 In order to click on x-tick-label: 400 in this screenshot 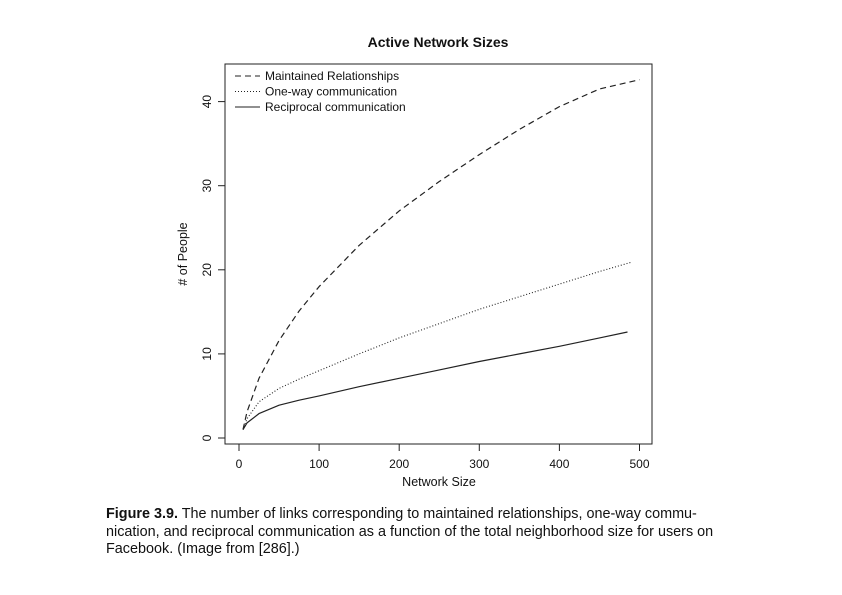, I will do `click(559, 464)`.